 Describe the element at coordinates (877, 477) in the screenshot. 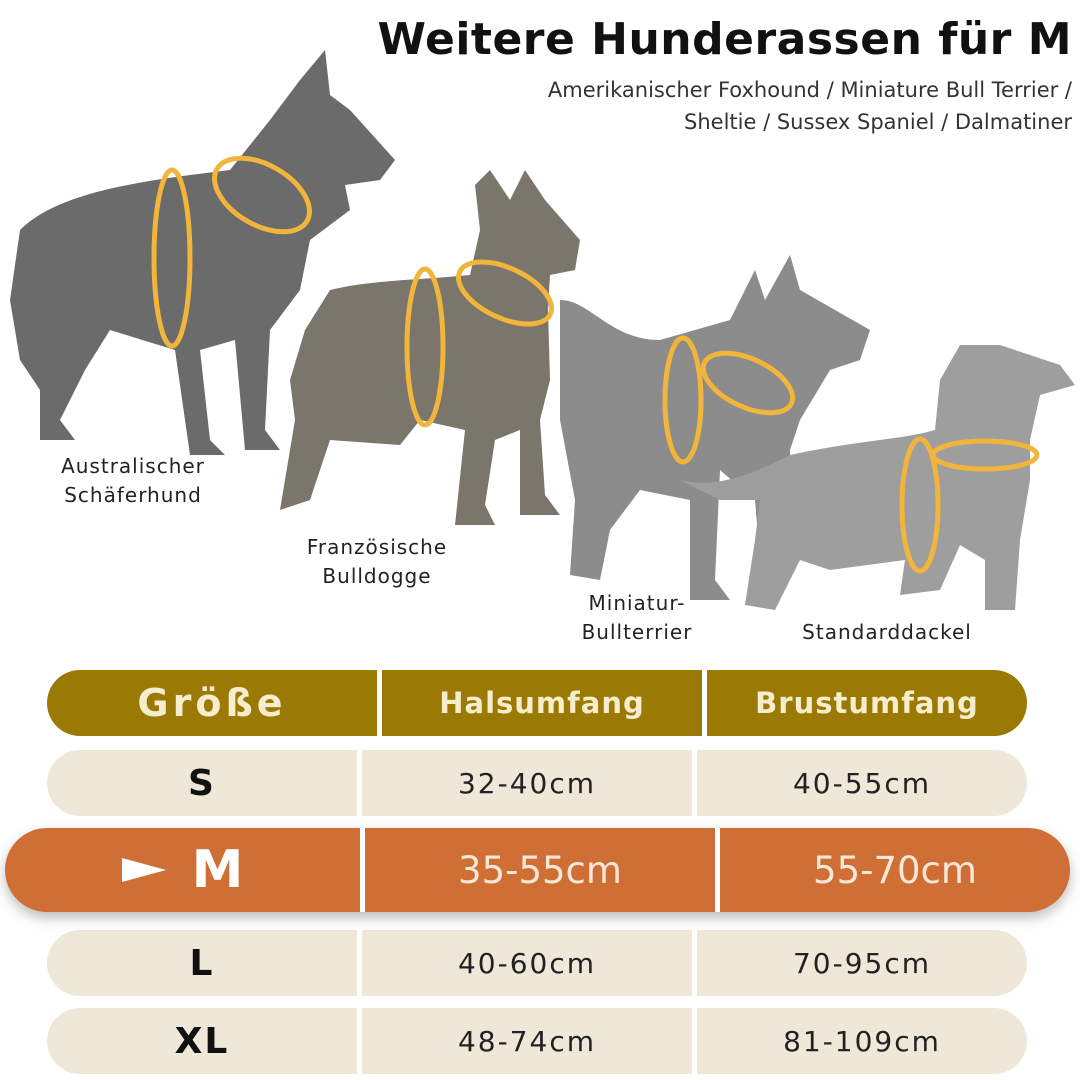

I see `dachshund-silhouette` at that location.